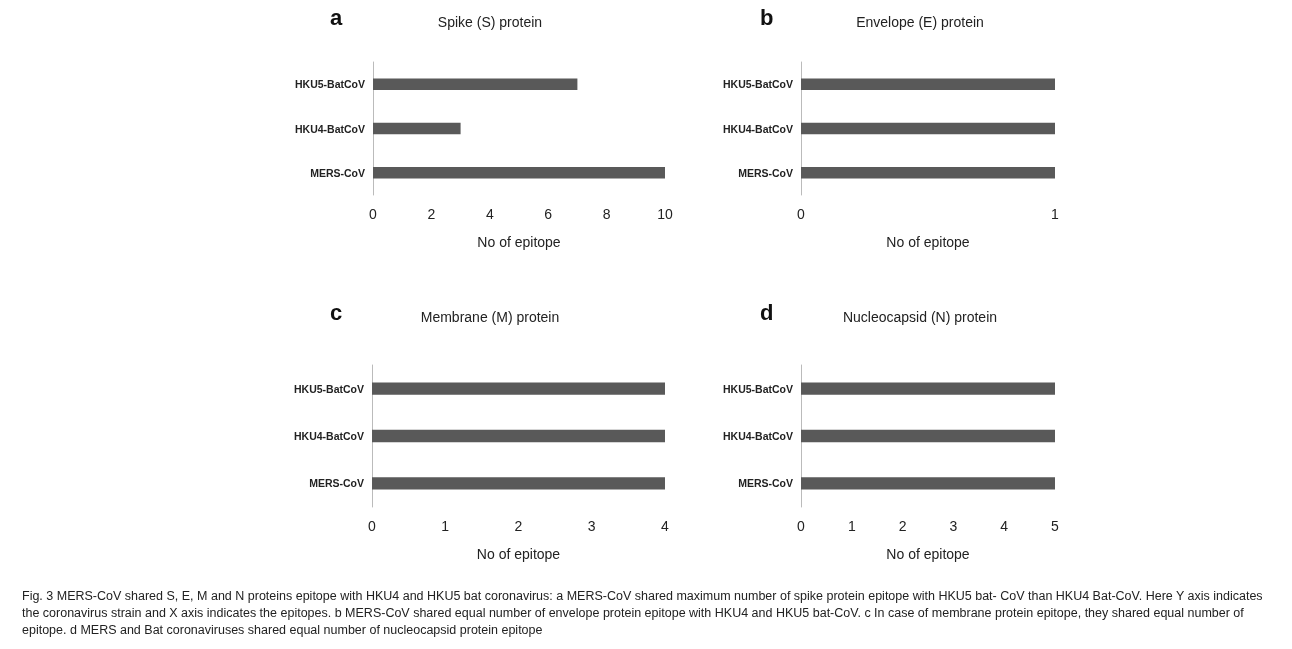 The image size is (1292, 649). I want to click on text: d, so click(767, 312).